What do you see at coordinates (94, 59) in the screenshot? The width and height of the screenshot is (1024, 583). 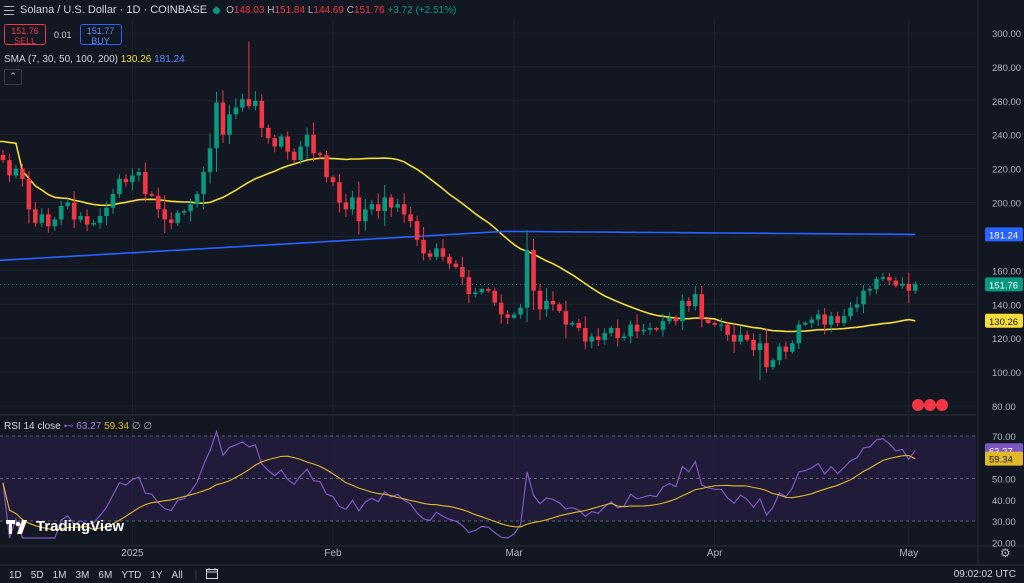 I see `sma-legend: SMA (7, 30, 50, 100, 200) 130.26 181.24` at bounding box center [94, 59].